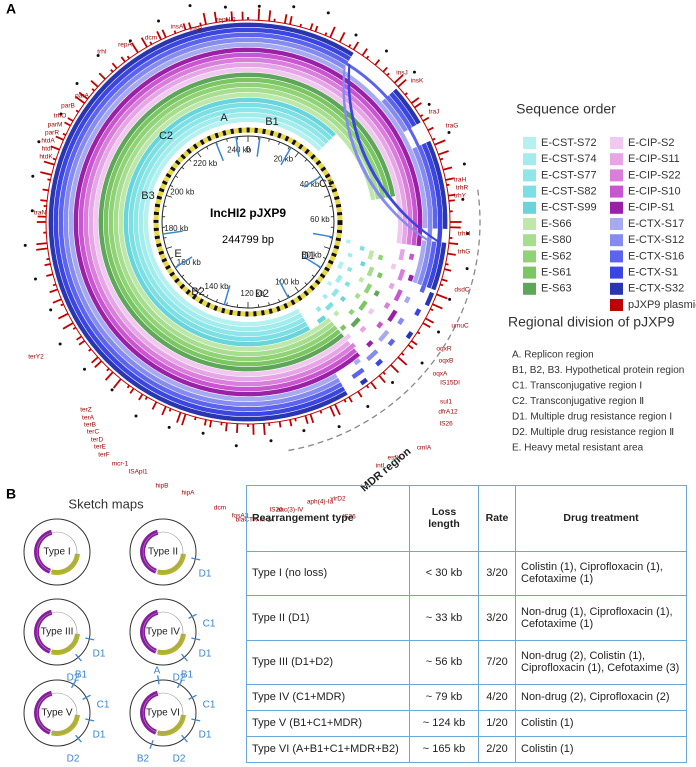  I want to click on legend-label: E-CTX-S17, so click(656, 224).